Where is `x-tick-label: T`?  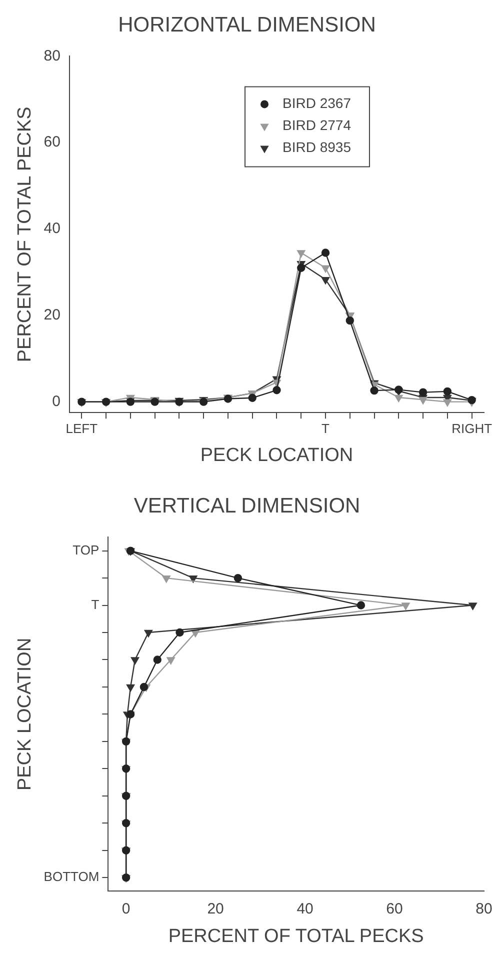
x-tick-label: T is located at coordinates (326, 428).